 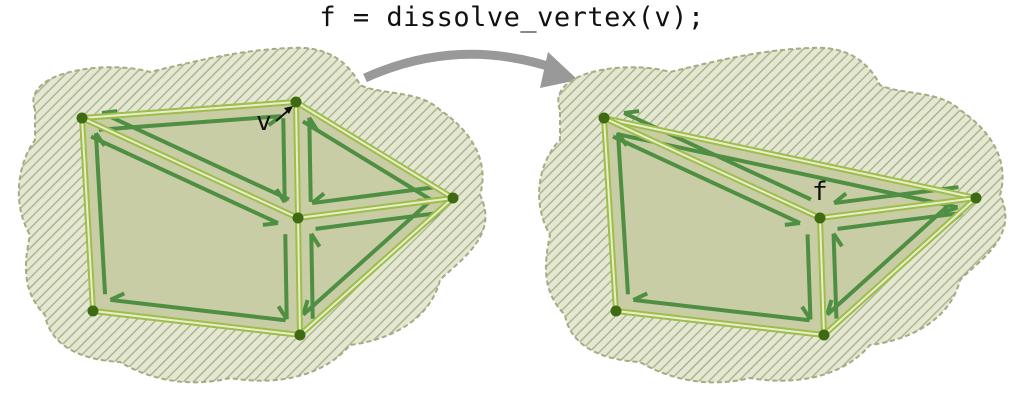 What do you see at coordinates (820, 192) in the screenshot?
I see `face-label-f: f` at bounding box center [820, 192].